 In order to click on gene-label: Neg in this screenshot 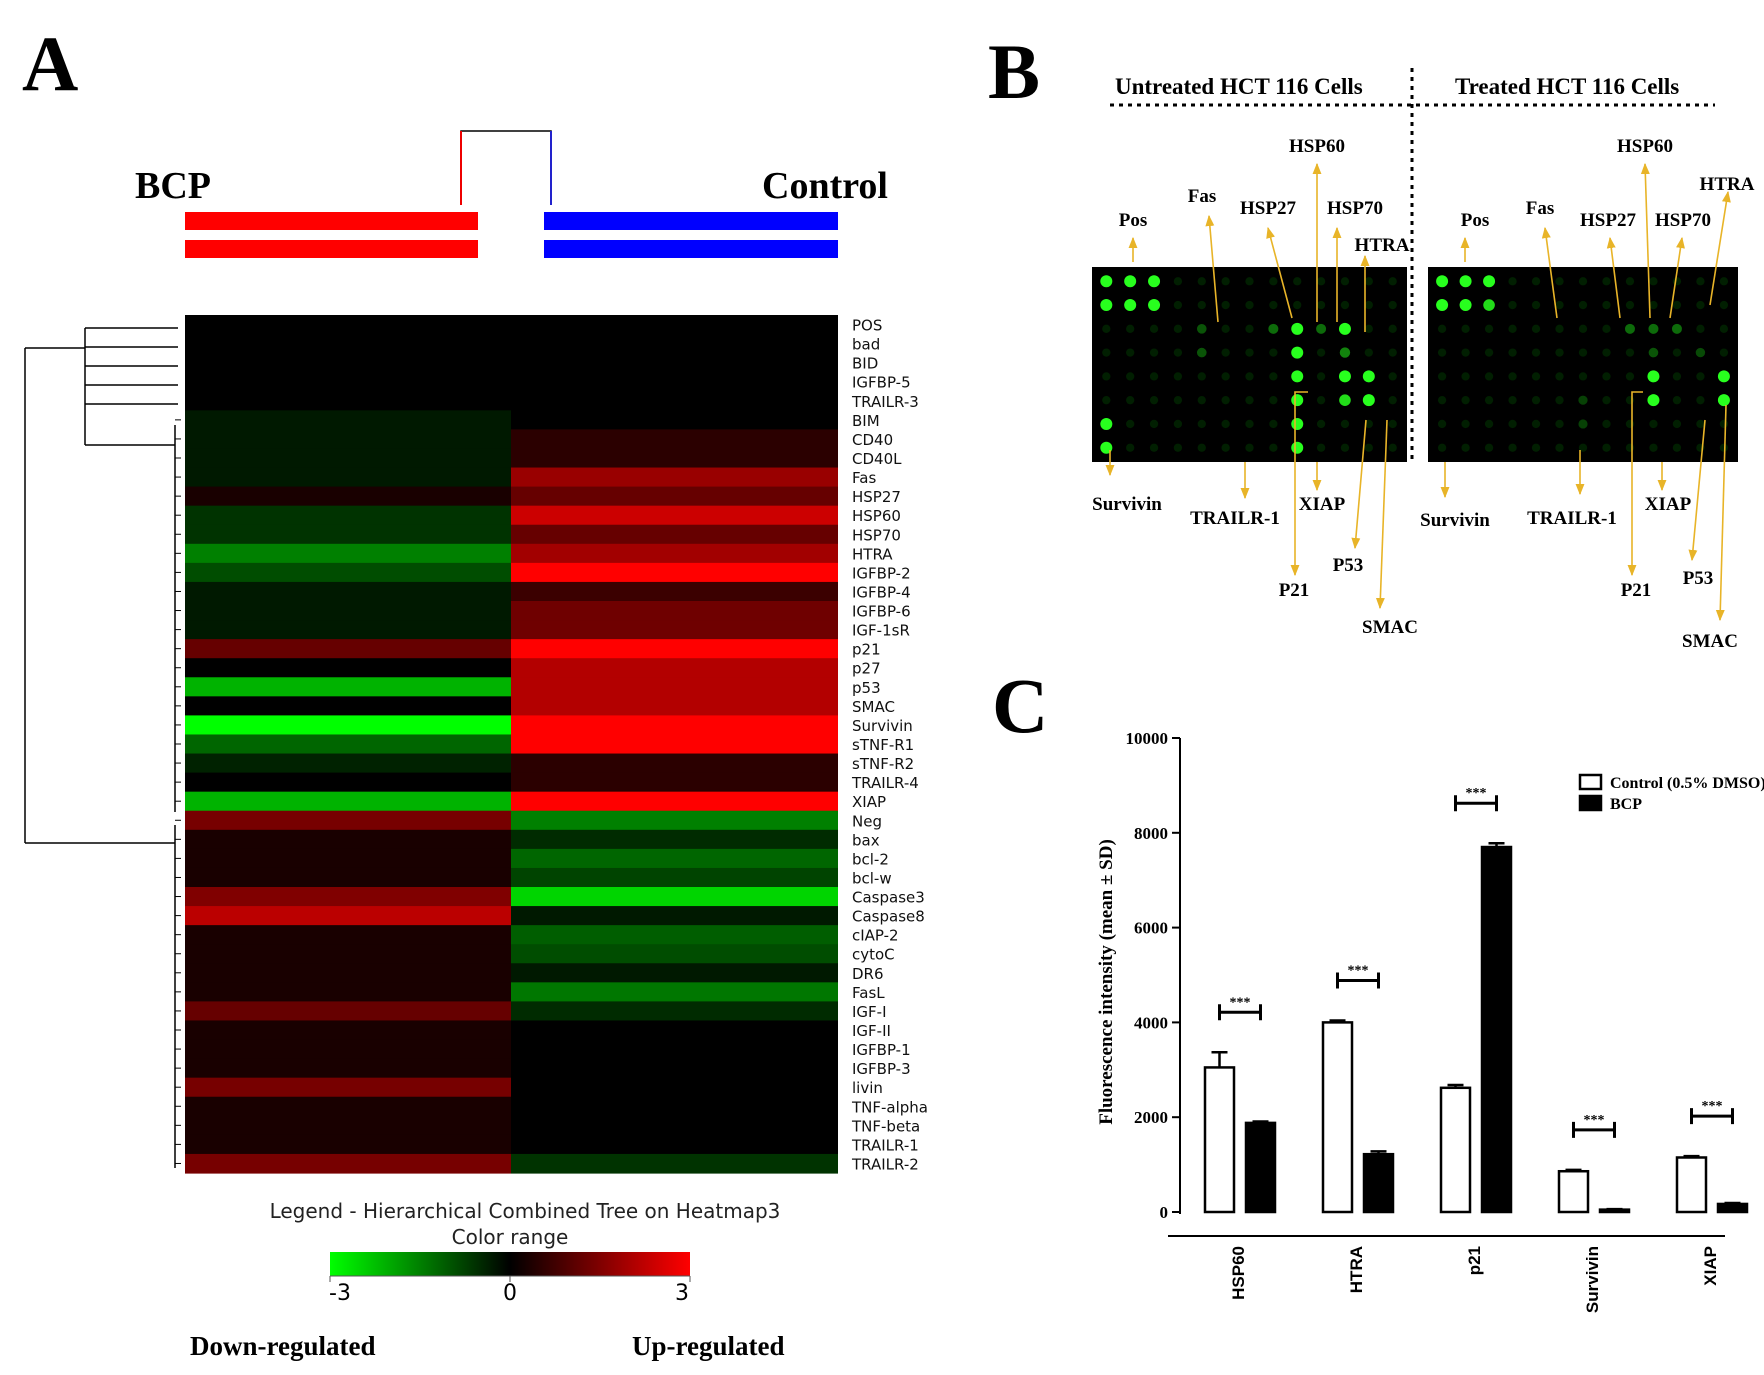, I will do `click(867, 821)`.